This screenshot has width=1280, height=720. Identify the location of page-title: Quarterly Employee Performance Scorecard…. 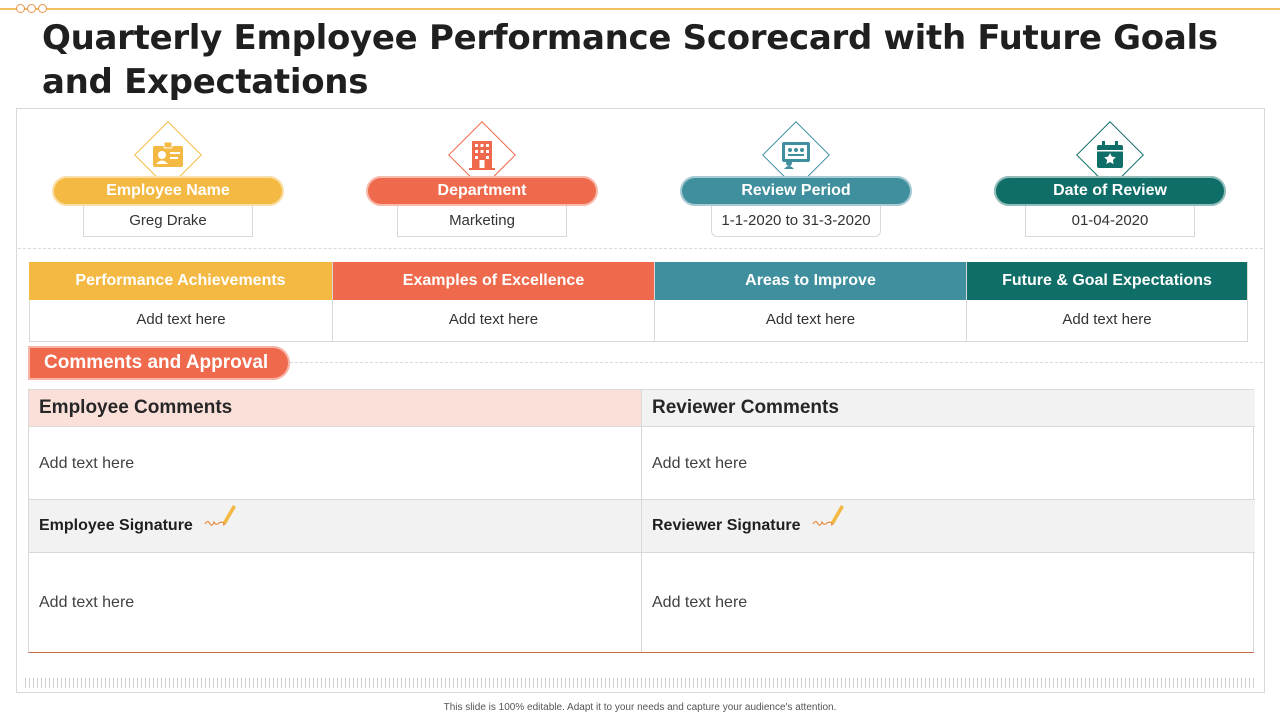
(630, 60).